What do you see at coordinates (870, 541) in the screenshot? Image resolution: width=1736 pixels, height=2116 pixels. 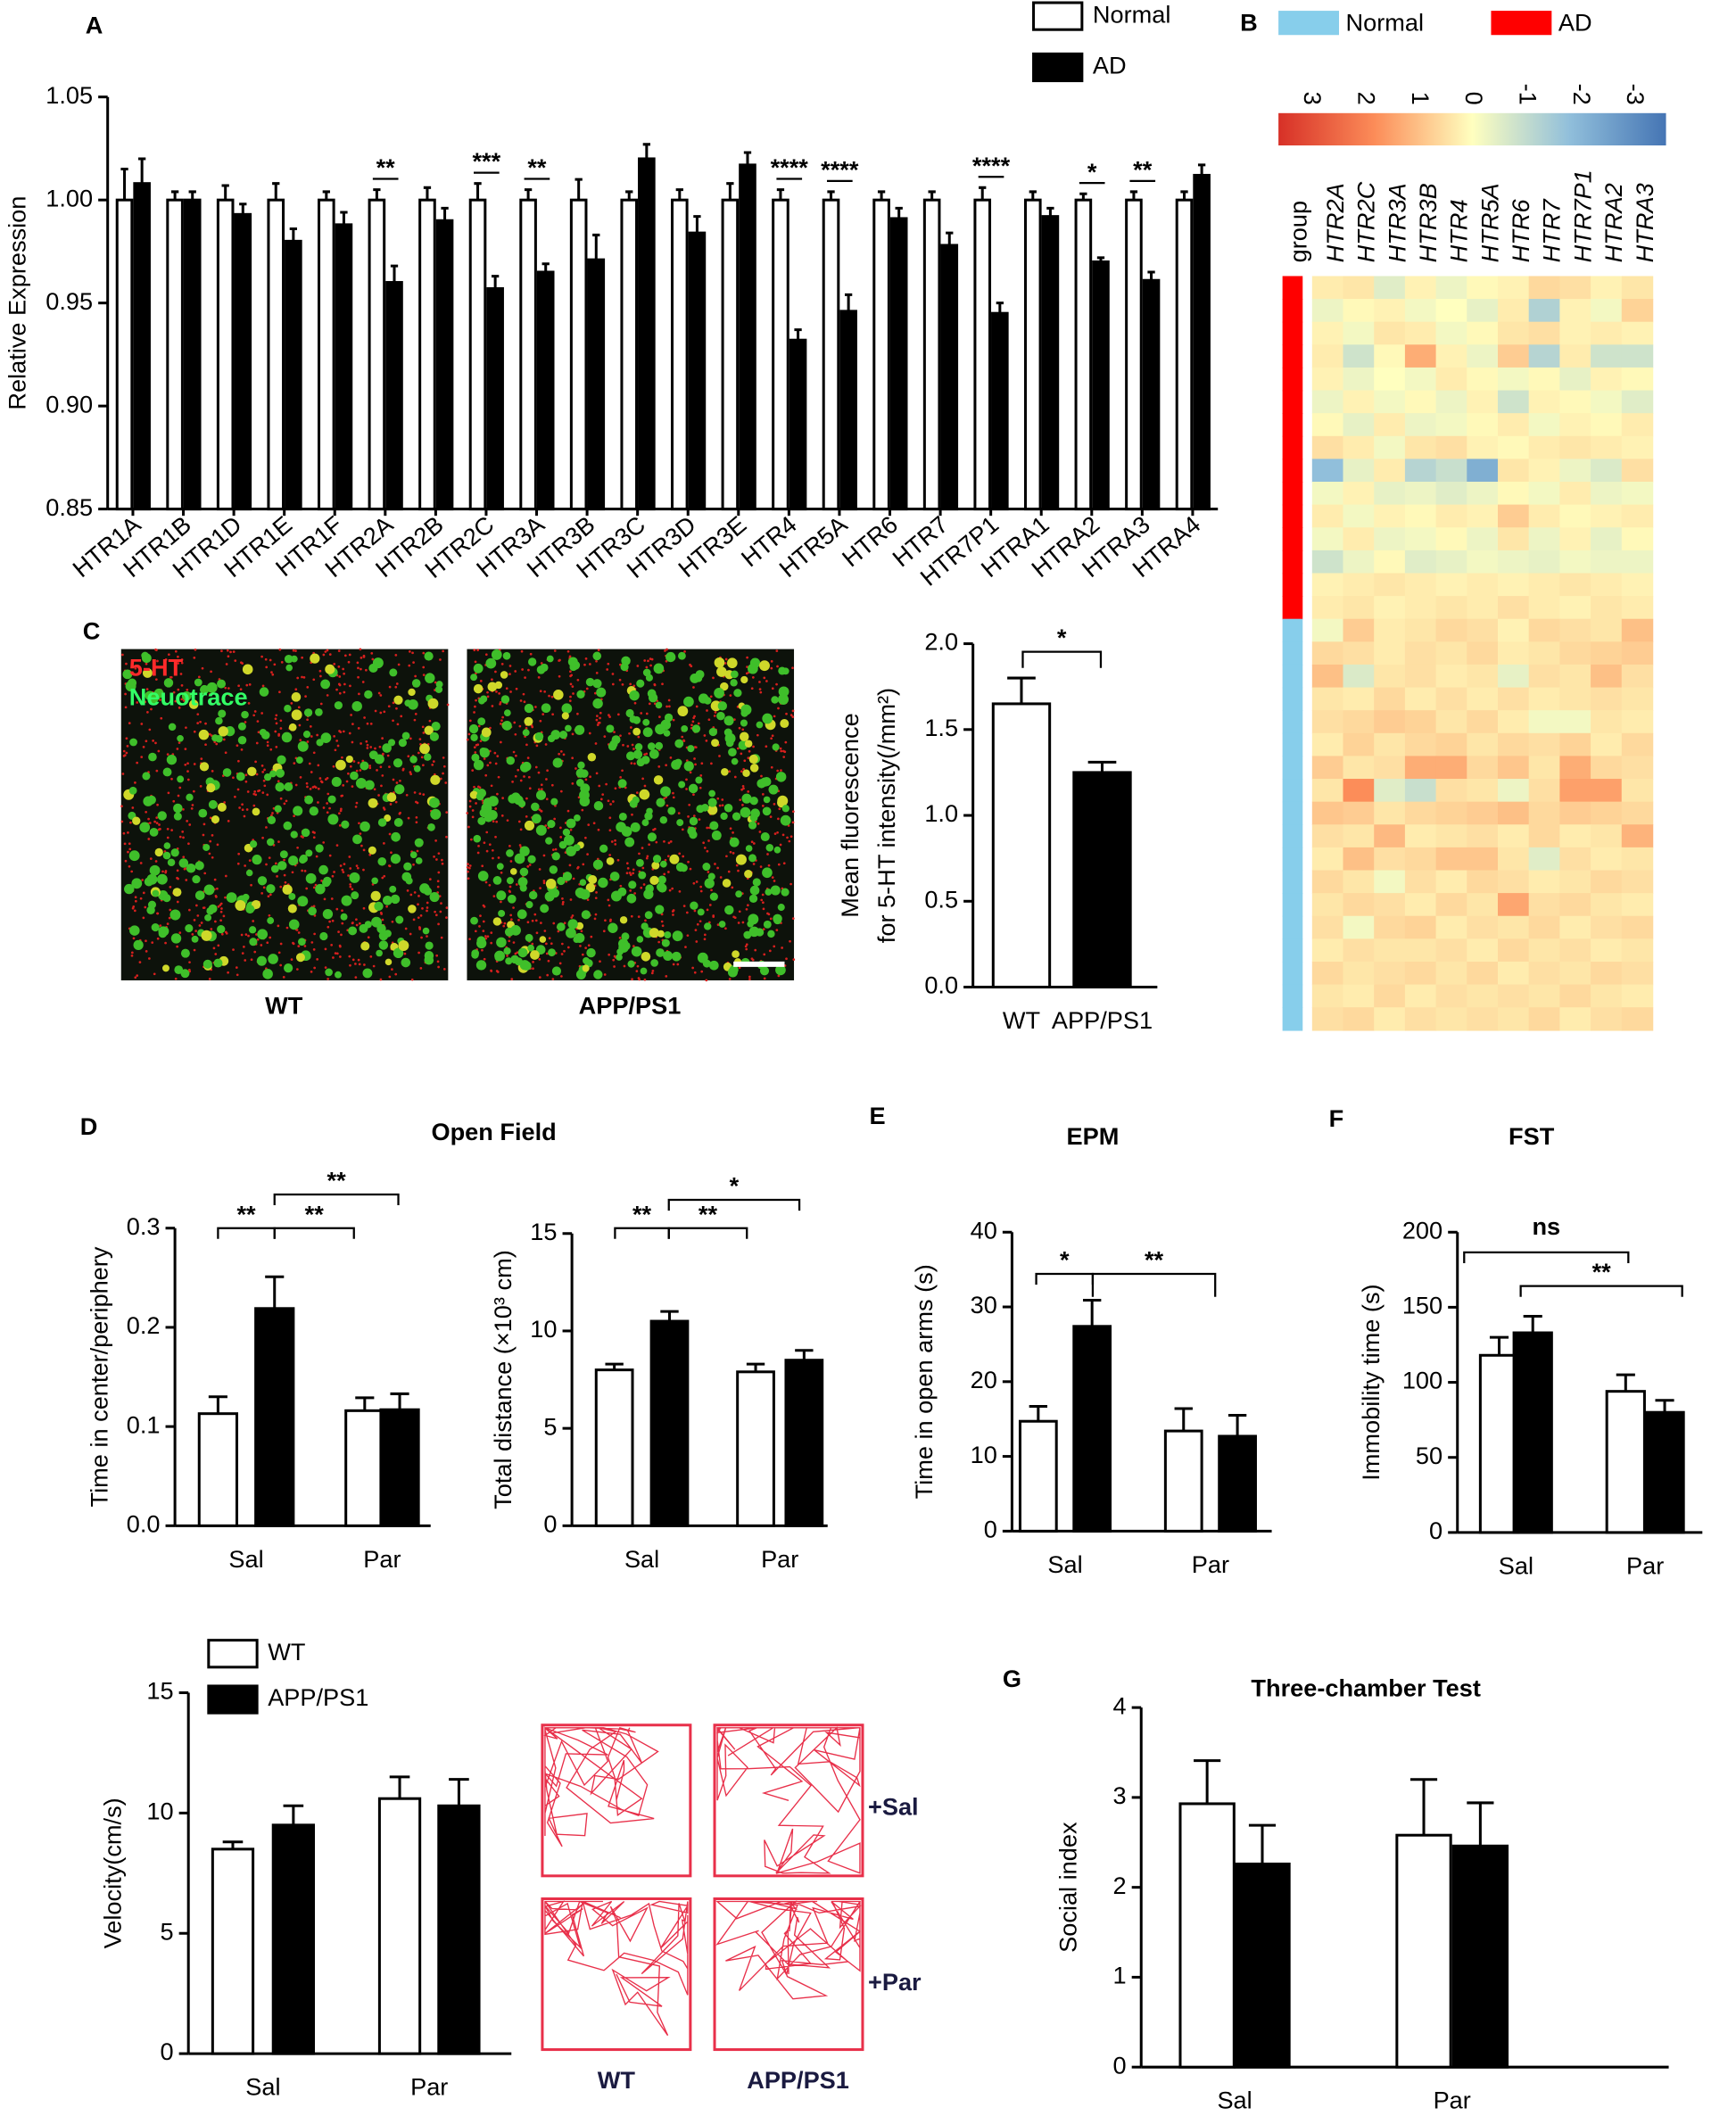 I see `x-tick-label: HTR6` at bounding box center [870, 541].